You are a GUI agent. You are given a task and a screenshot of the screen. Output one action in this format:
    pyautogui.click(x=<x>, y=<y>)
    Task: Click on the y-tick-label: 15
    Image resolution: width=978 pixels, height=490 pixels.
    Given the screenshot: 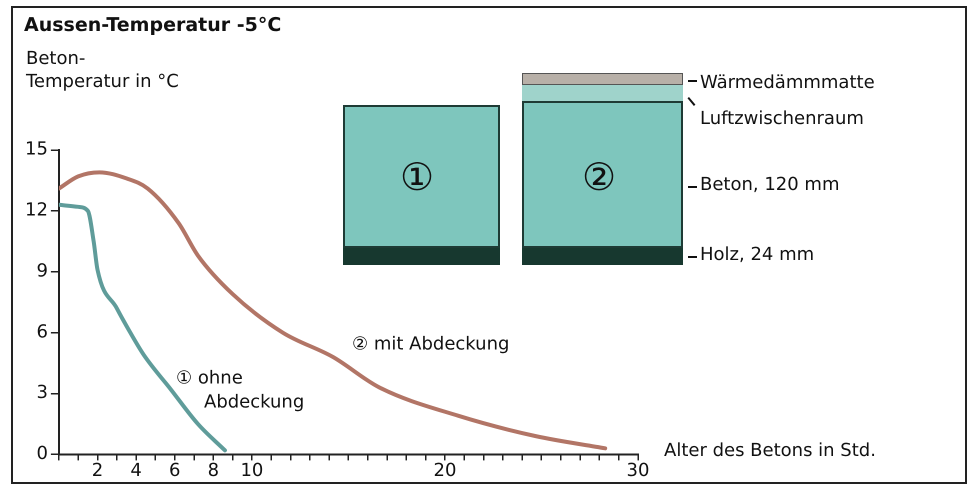 What is the action you would take?
    pyautogui.click(x=36, y=149)
    